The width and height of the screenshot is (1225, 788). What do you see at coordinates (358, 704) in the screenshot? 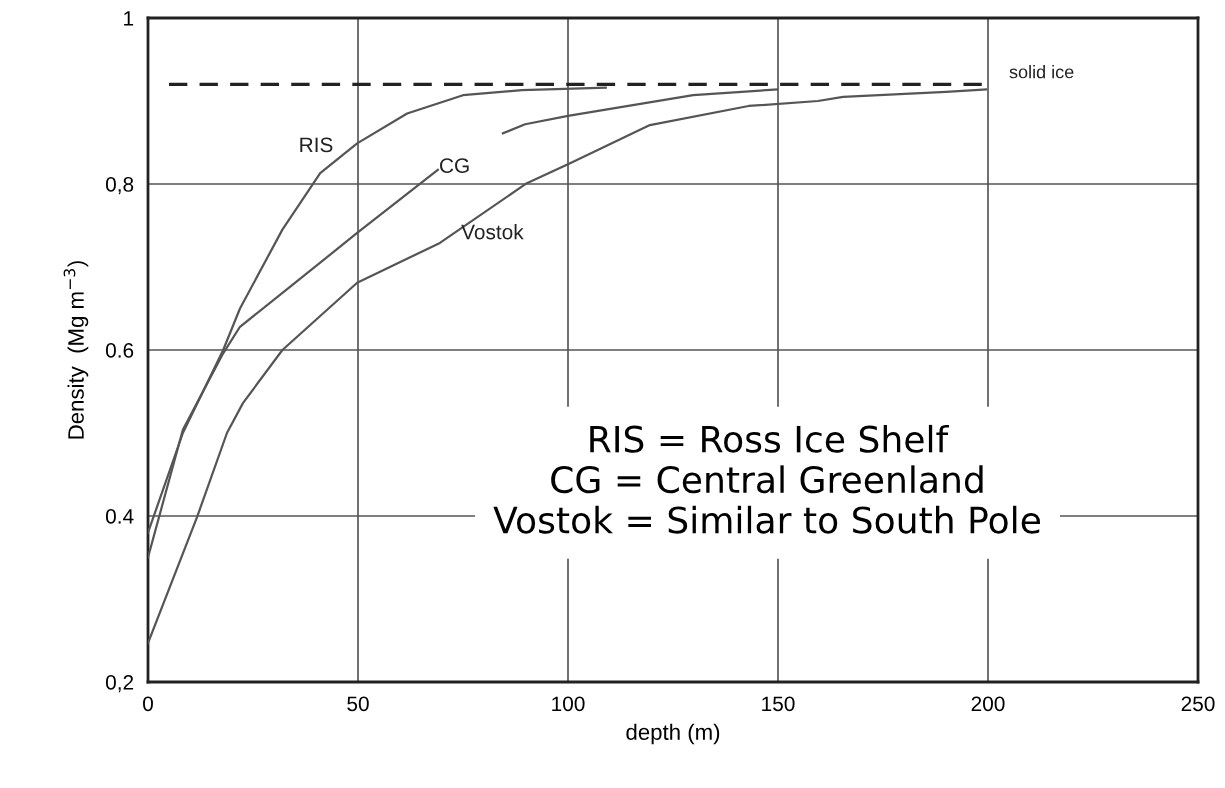
I see `x-tick-label: 50` at bounding box center [358, 704].